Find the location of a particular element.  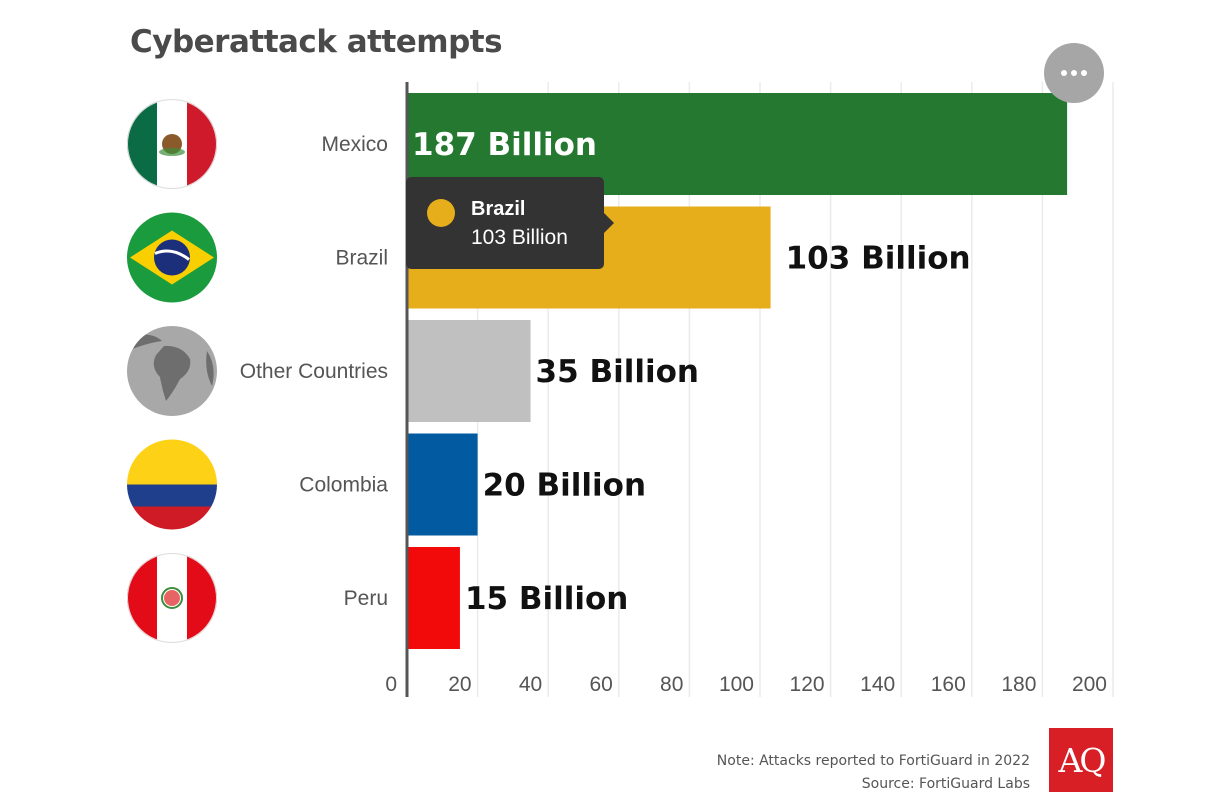

colombia-flag-icon-body is located at coordinates (172, 484).